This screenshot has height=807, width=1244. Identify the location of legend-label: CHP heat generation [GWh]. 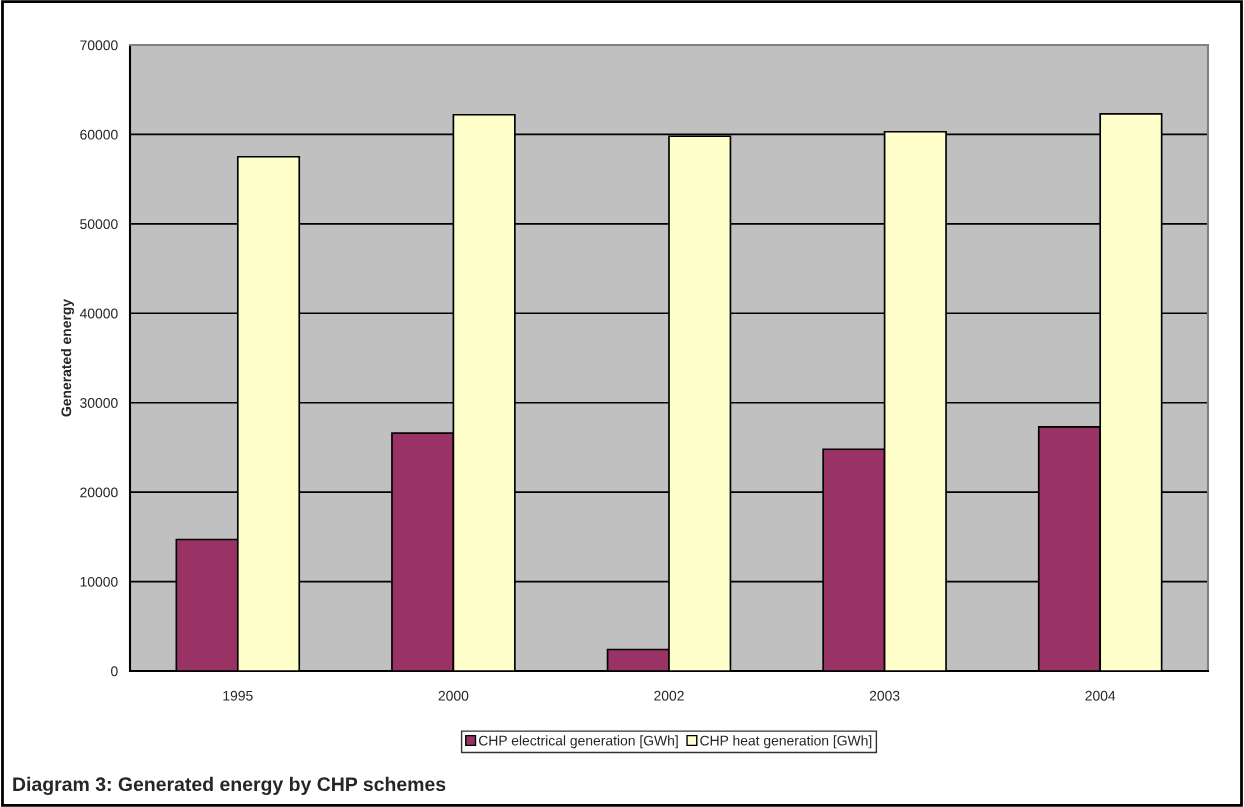
(786, 742).